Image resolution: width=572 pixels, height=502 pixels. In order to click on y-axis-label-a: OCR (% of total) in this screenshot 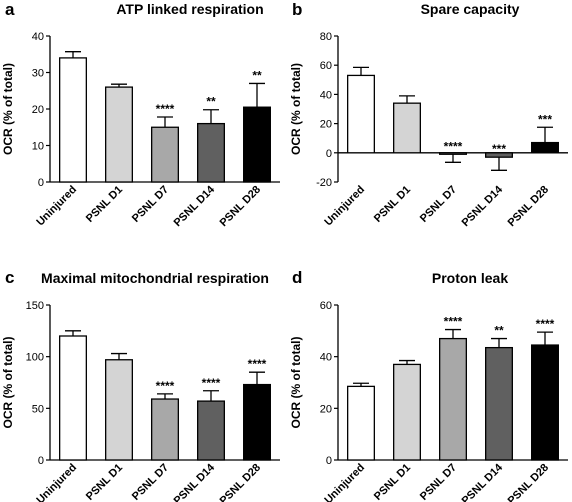, I will do `click(8, 109)`.